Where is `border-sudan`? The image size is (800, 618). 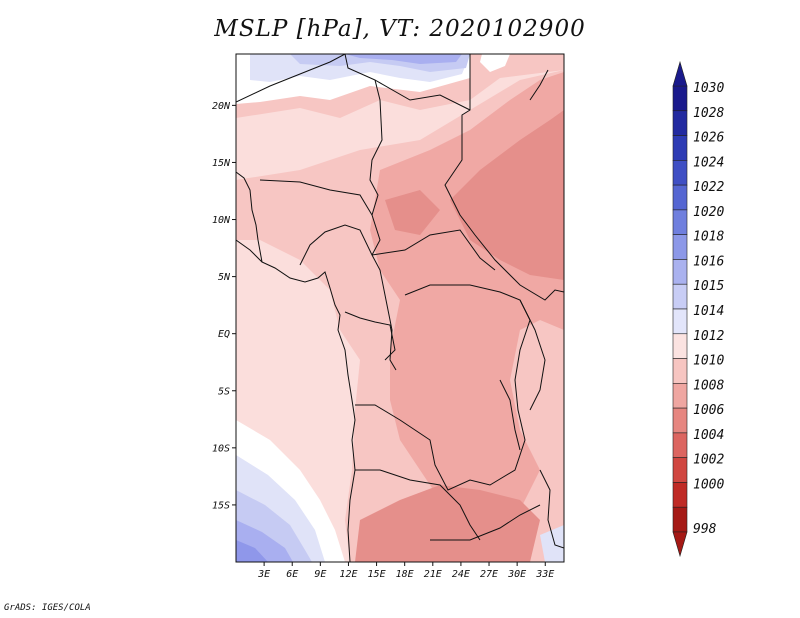
border-sudan is located at coordinates (504, 177).